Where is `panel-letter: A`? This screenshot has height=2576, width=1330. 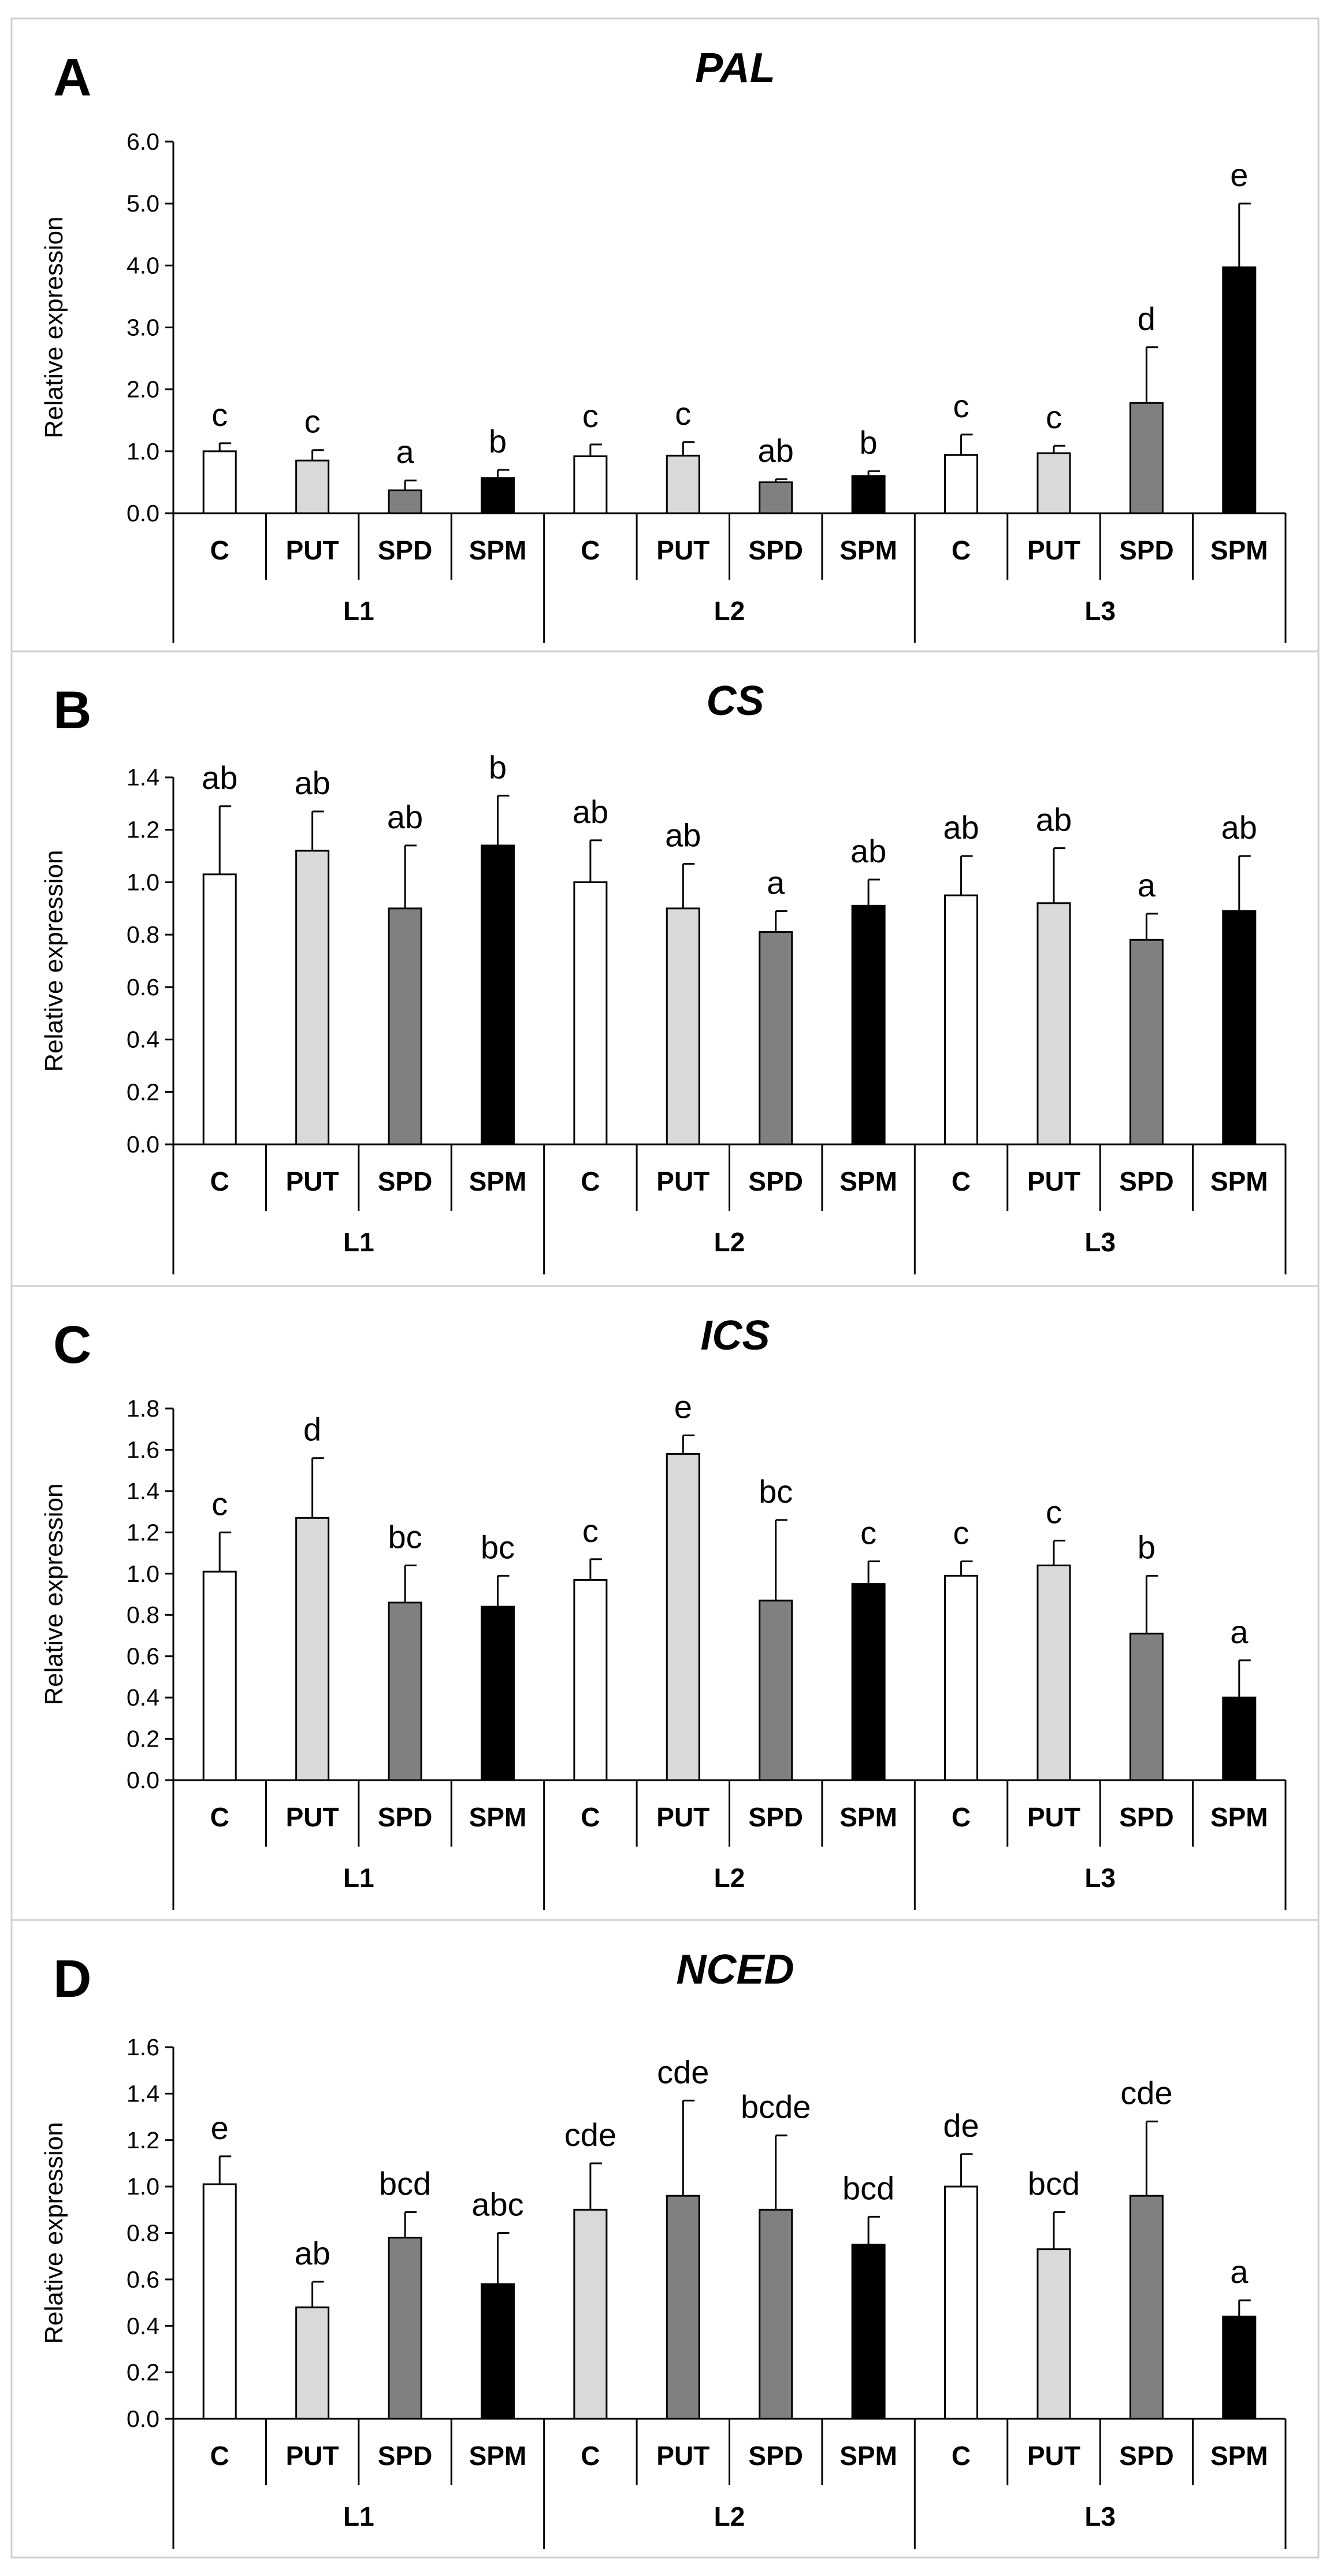 panel-letter: A is located at coordinates (72, 77).